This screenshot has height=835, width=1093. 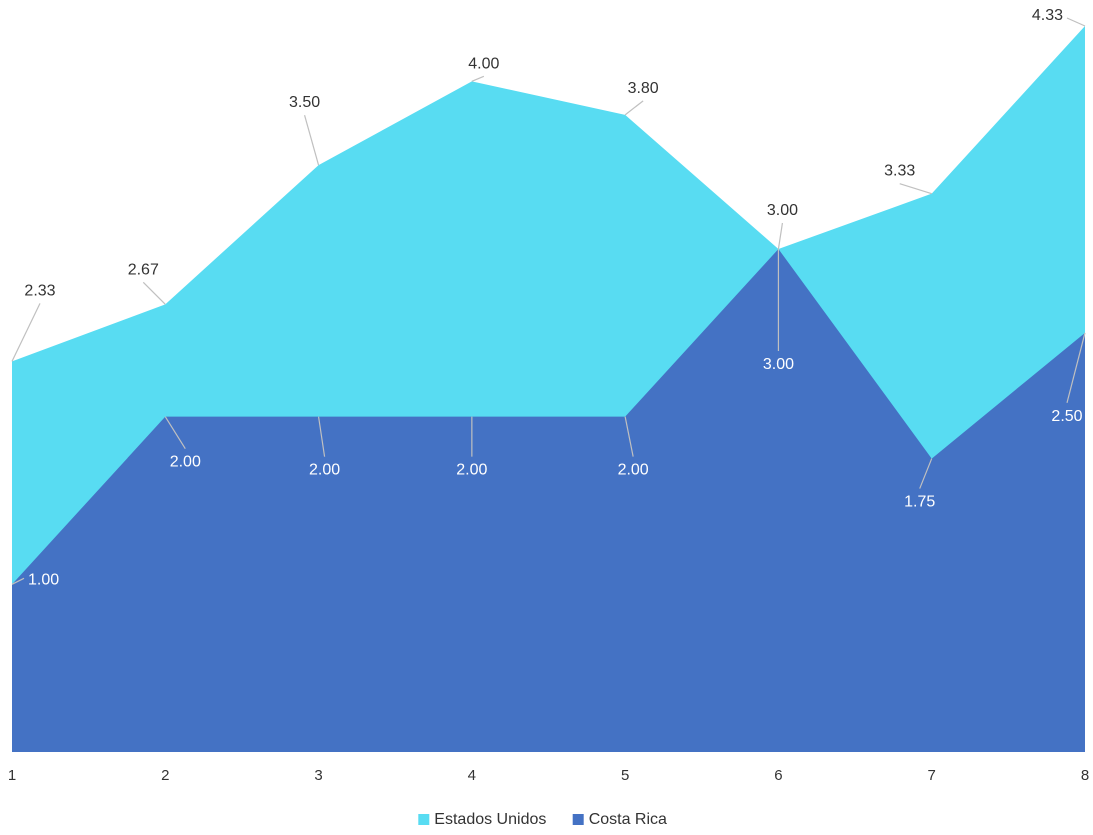 What do you see at coordinates (483, 63) in the screenshot?
I see `data-label: 4.00` at bounding box center [483, 63].